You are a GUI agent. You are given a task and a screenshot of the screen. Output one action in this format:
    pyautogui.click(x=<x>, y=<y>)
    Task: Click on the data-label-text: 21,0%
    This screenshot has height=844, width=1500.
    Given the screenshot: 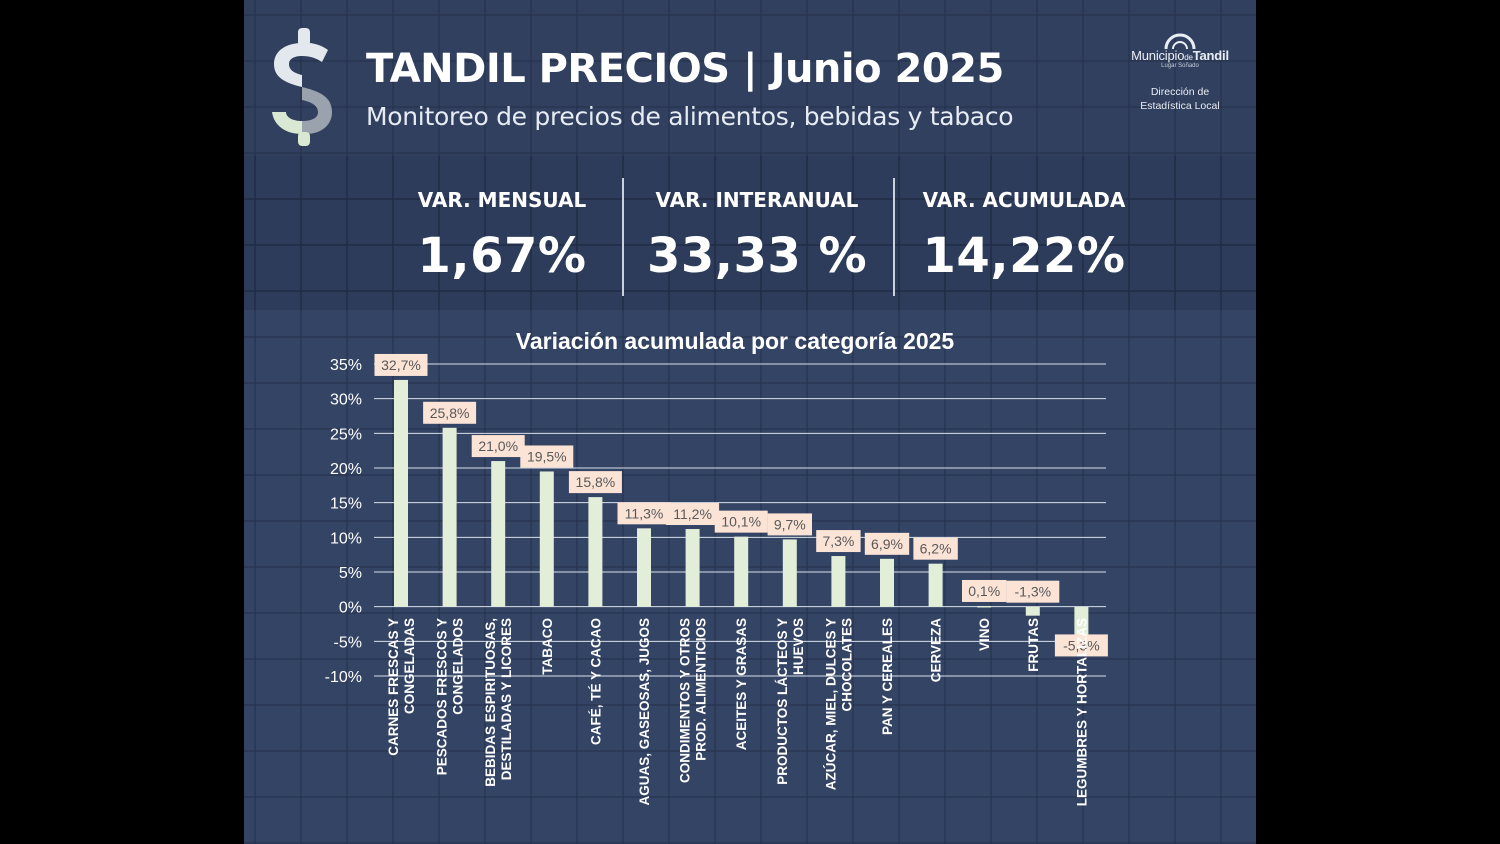 What is the action you would take?
    pyautogui.click(x=498, y=446)
    